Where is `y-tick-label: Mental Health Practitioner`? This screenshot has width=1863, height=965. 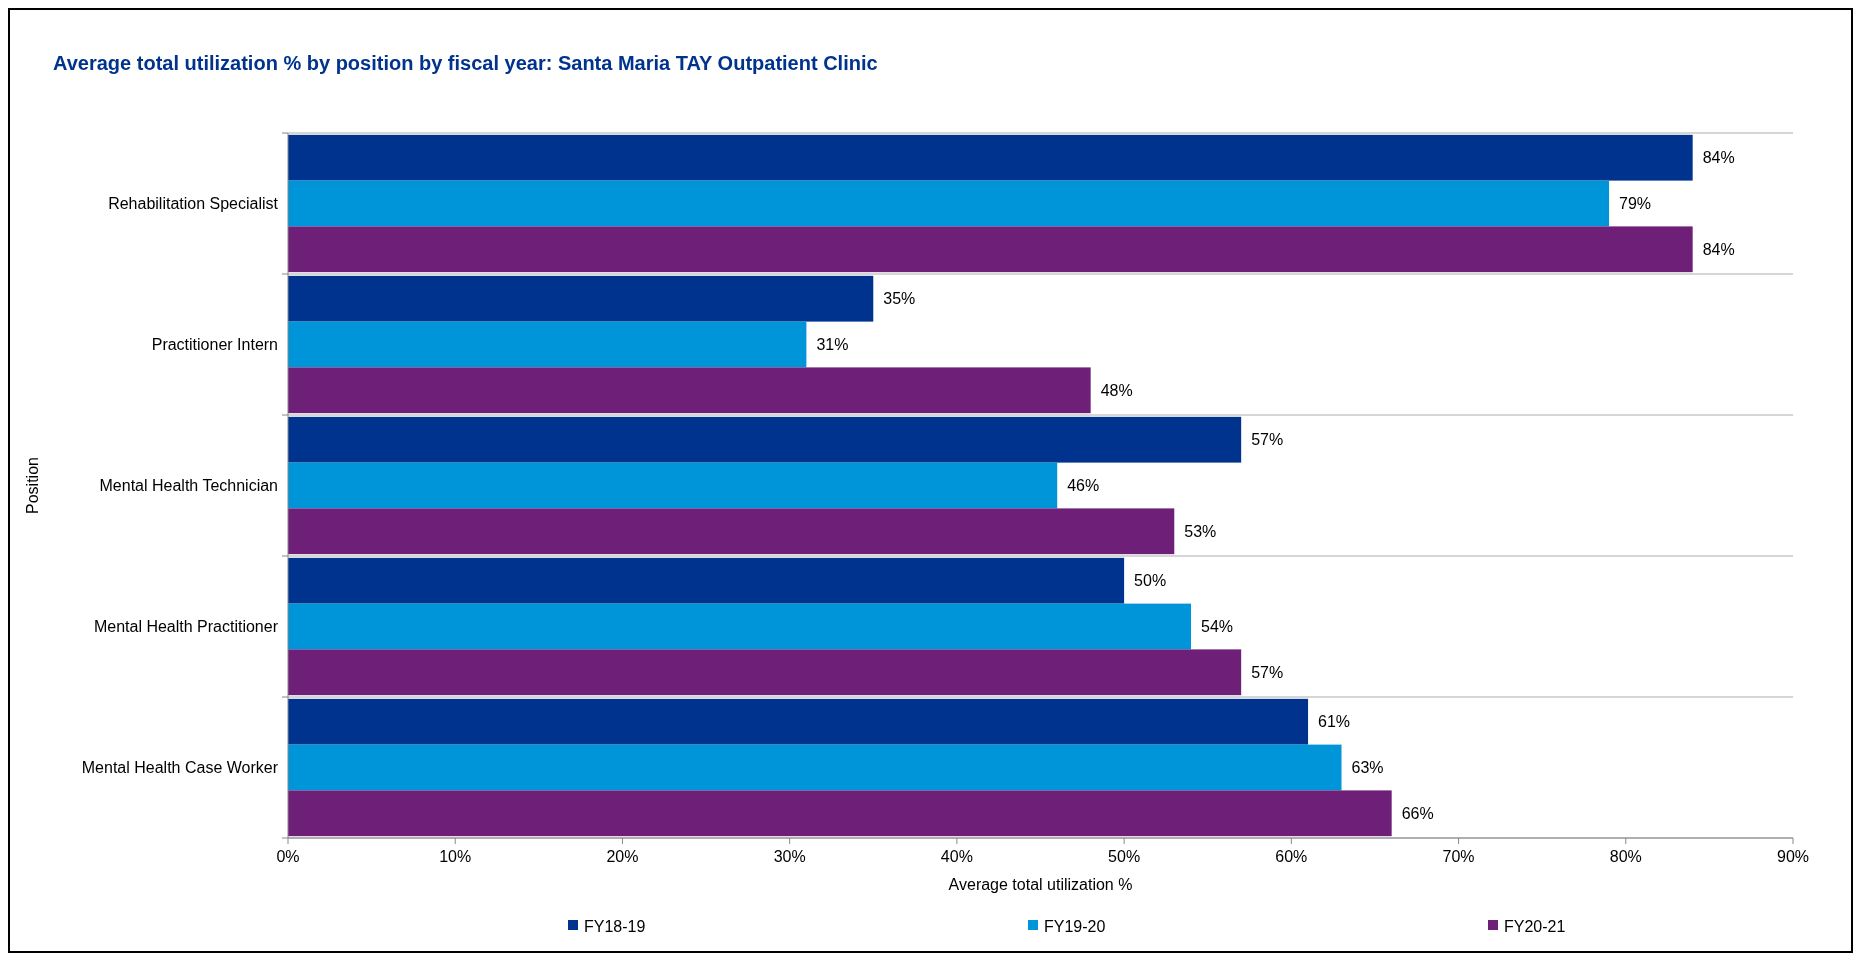 y-tick-label: Mental Health Practitioner is located at coordinates (186, 627).